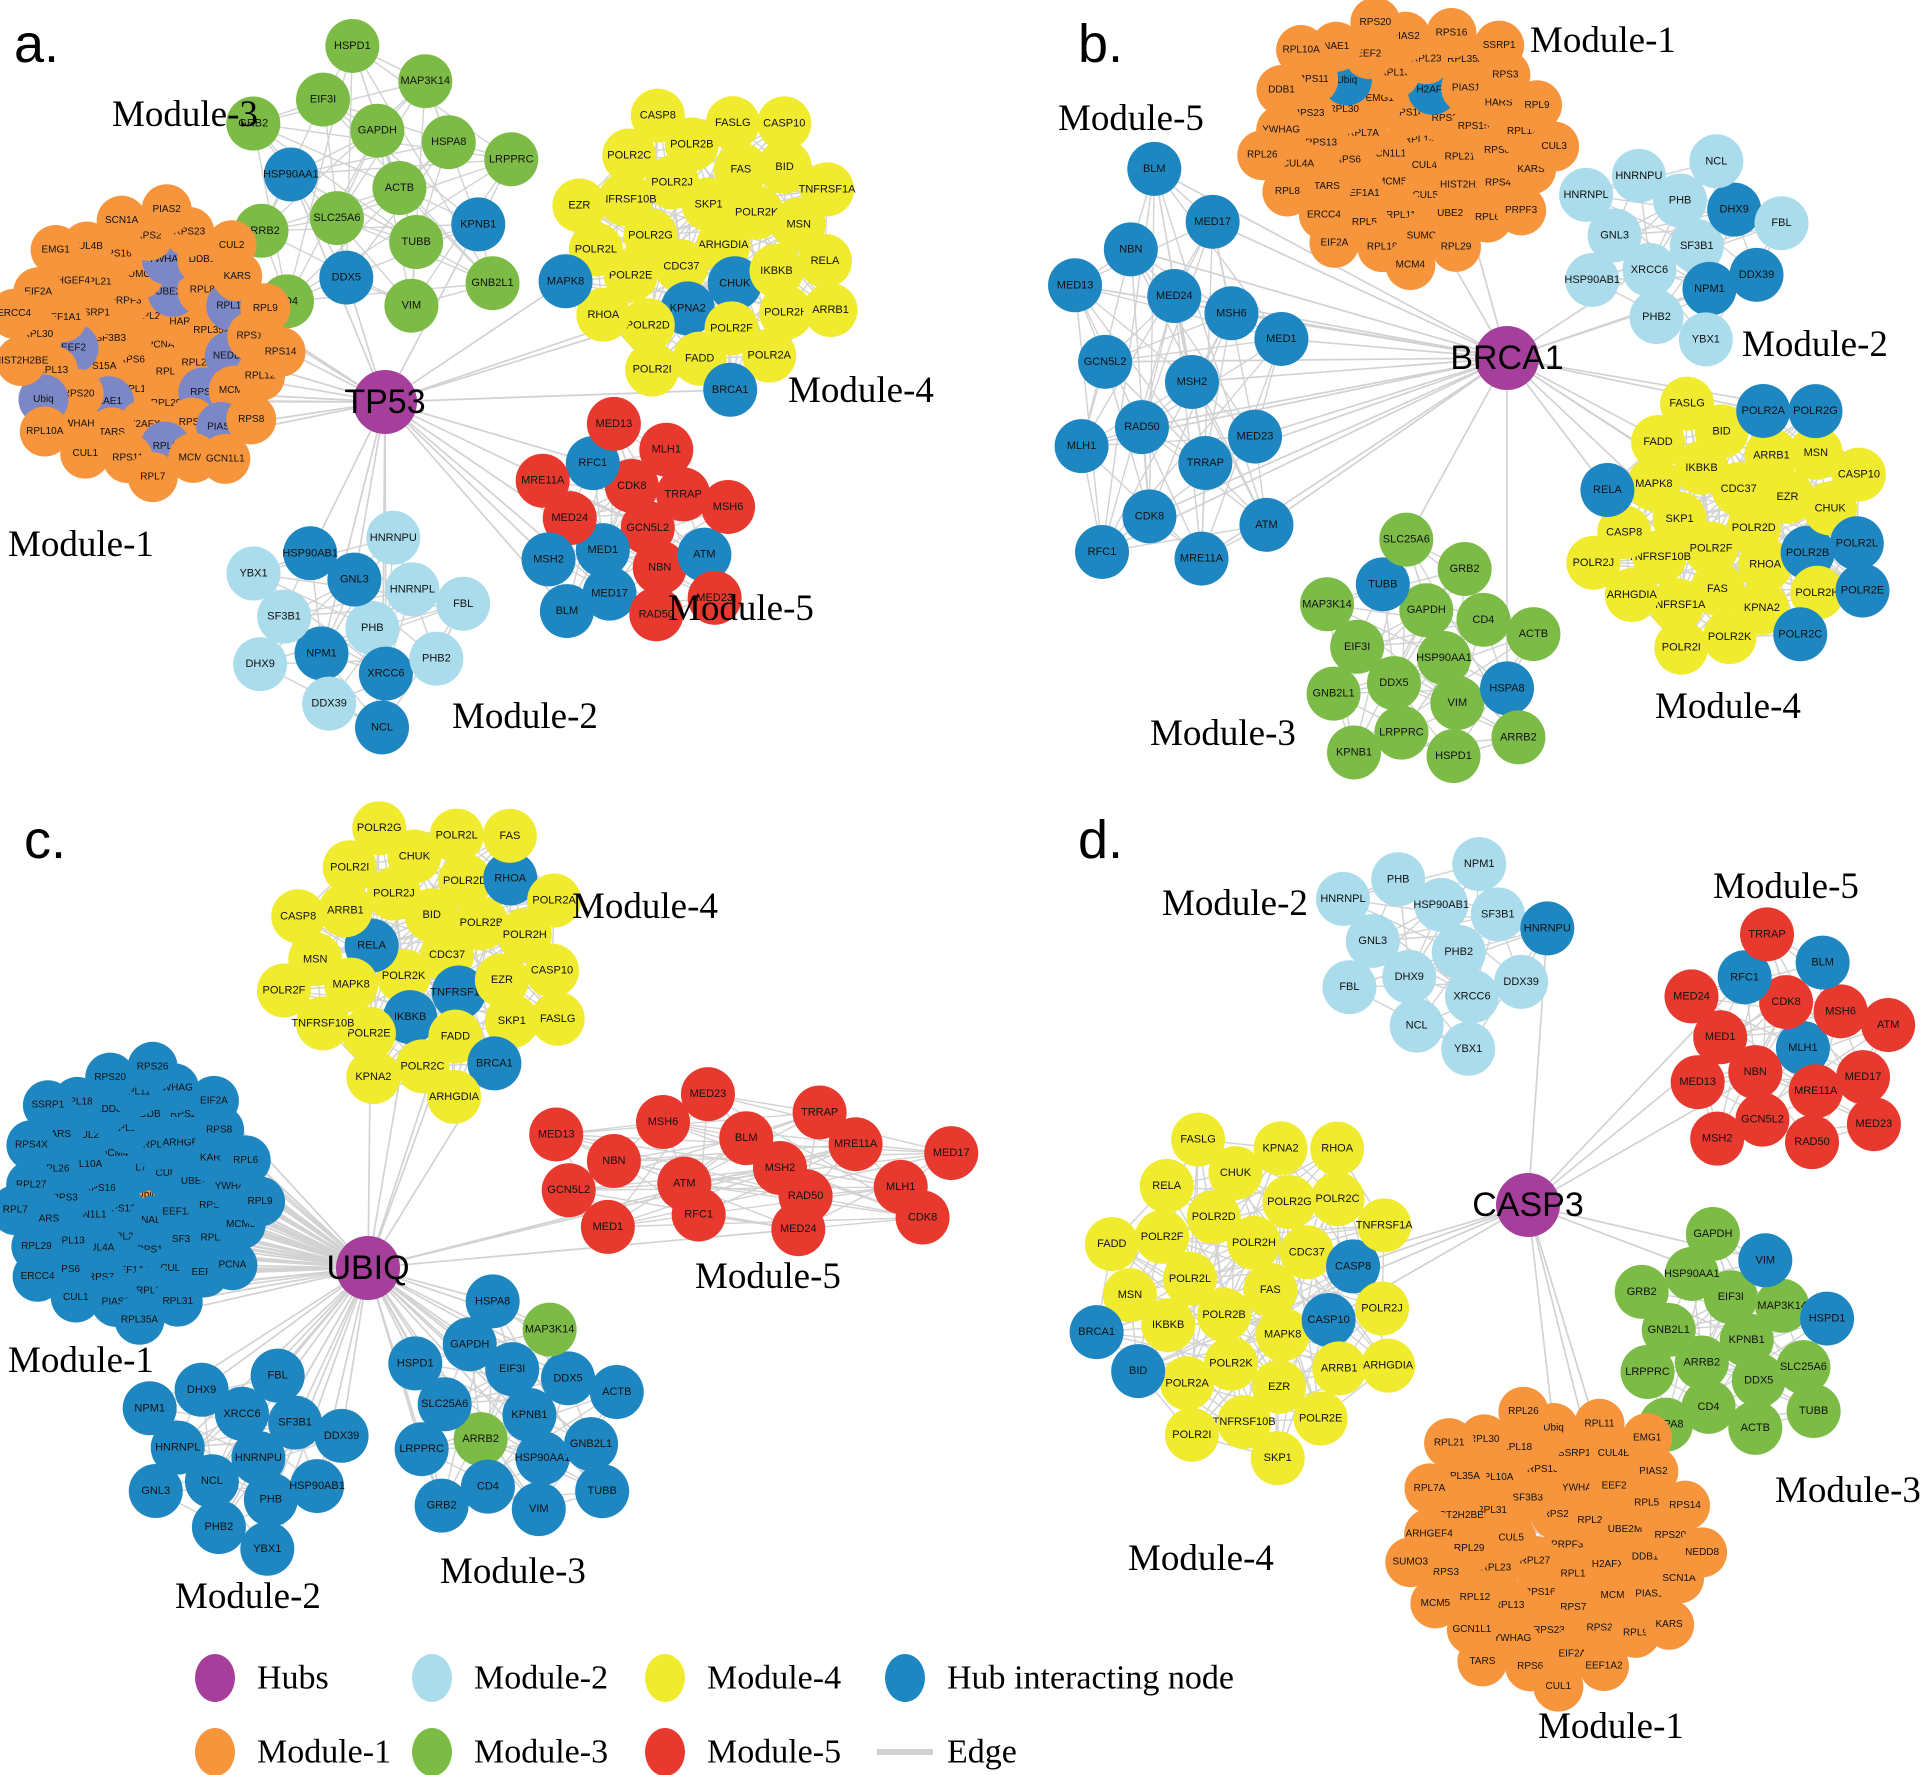 This screenshot has height=1775, width=1923. Describe the element at coordinates (1105, 361) in the screenshot. I see `node-GCN5L2: GCN5L2` at that location.